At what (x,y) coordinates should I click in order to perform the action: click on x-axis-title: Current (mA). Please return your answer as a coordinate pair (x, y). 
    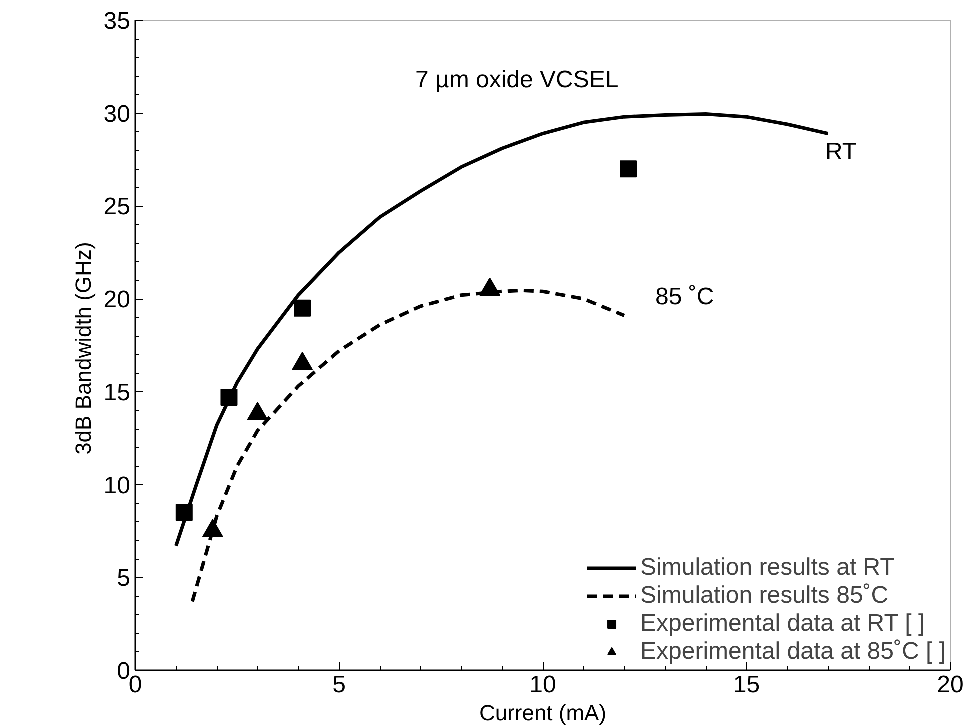
    Looking at the image, I should click on (543, 713).